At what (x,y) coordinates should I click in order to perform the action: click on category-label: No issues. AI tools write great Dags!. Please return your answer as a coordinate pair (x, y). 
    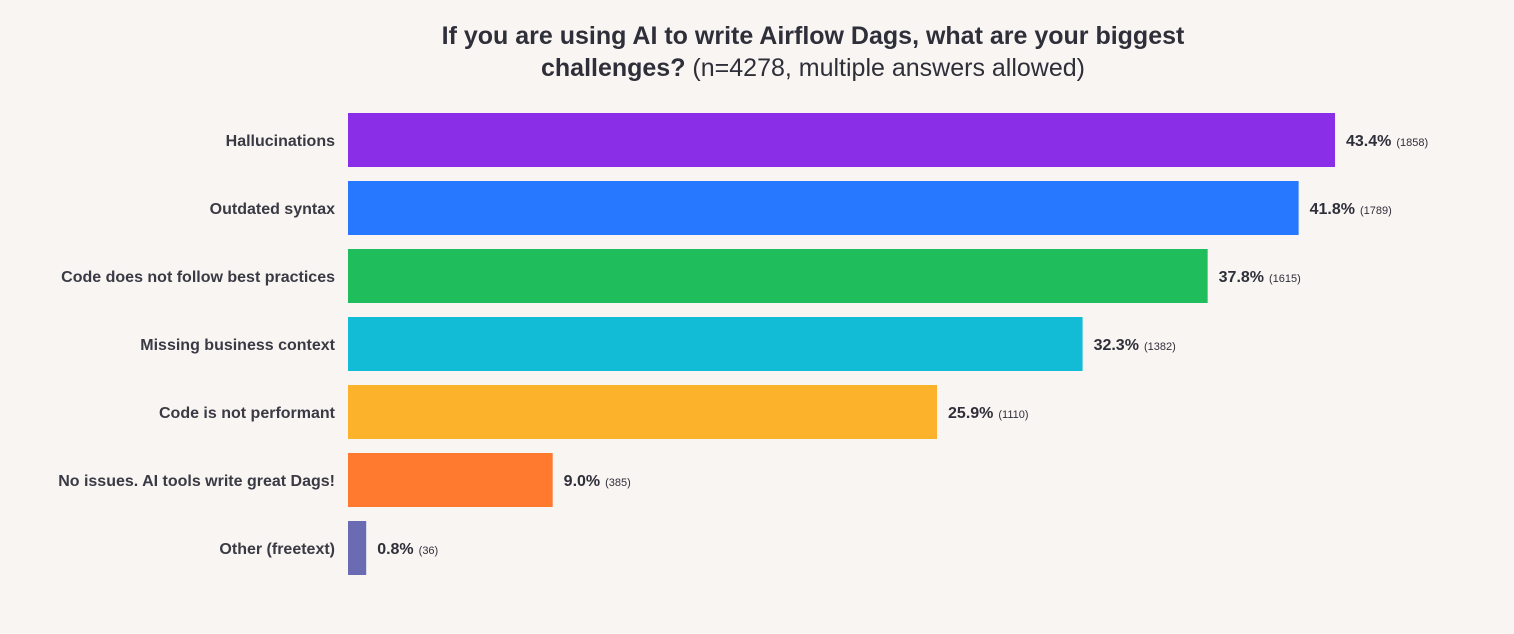
    Looking at the image, I should click on (196, 481).